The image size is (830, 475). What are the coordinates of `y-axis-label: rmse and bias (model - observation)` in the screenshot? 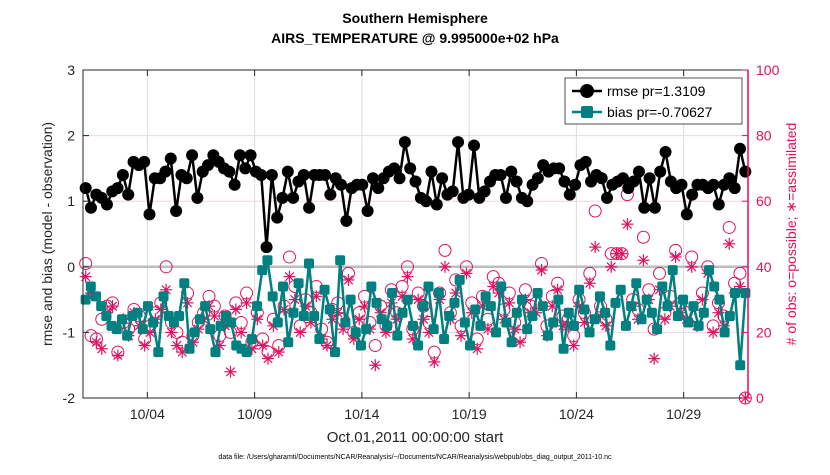 It's located at (47, 234).